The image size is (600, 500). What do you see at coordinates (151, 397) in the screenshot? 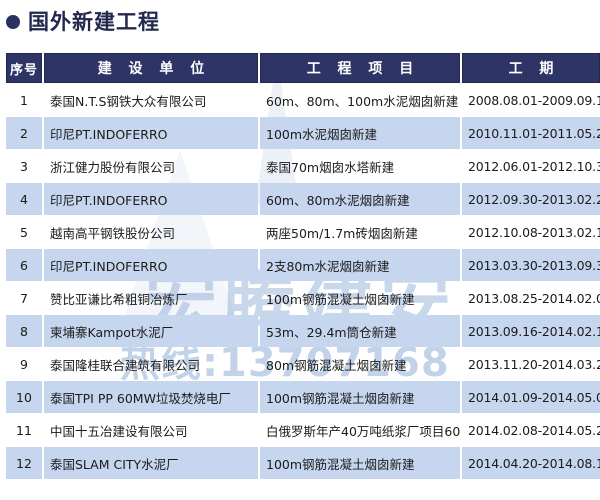
I see `cell-unit: 泰国TPI PP 60MW垃圾焚烧电厂` at bounding box center [151, 397].